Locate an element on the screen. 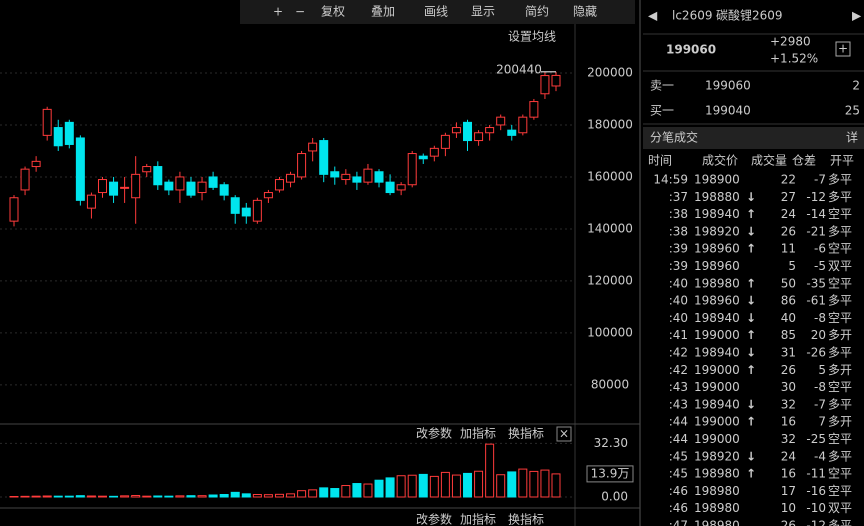  trade-type: 多平 is located at coordinates (840, 197).